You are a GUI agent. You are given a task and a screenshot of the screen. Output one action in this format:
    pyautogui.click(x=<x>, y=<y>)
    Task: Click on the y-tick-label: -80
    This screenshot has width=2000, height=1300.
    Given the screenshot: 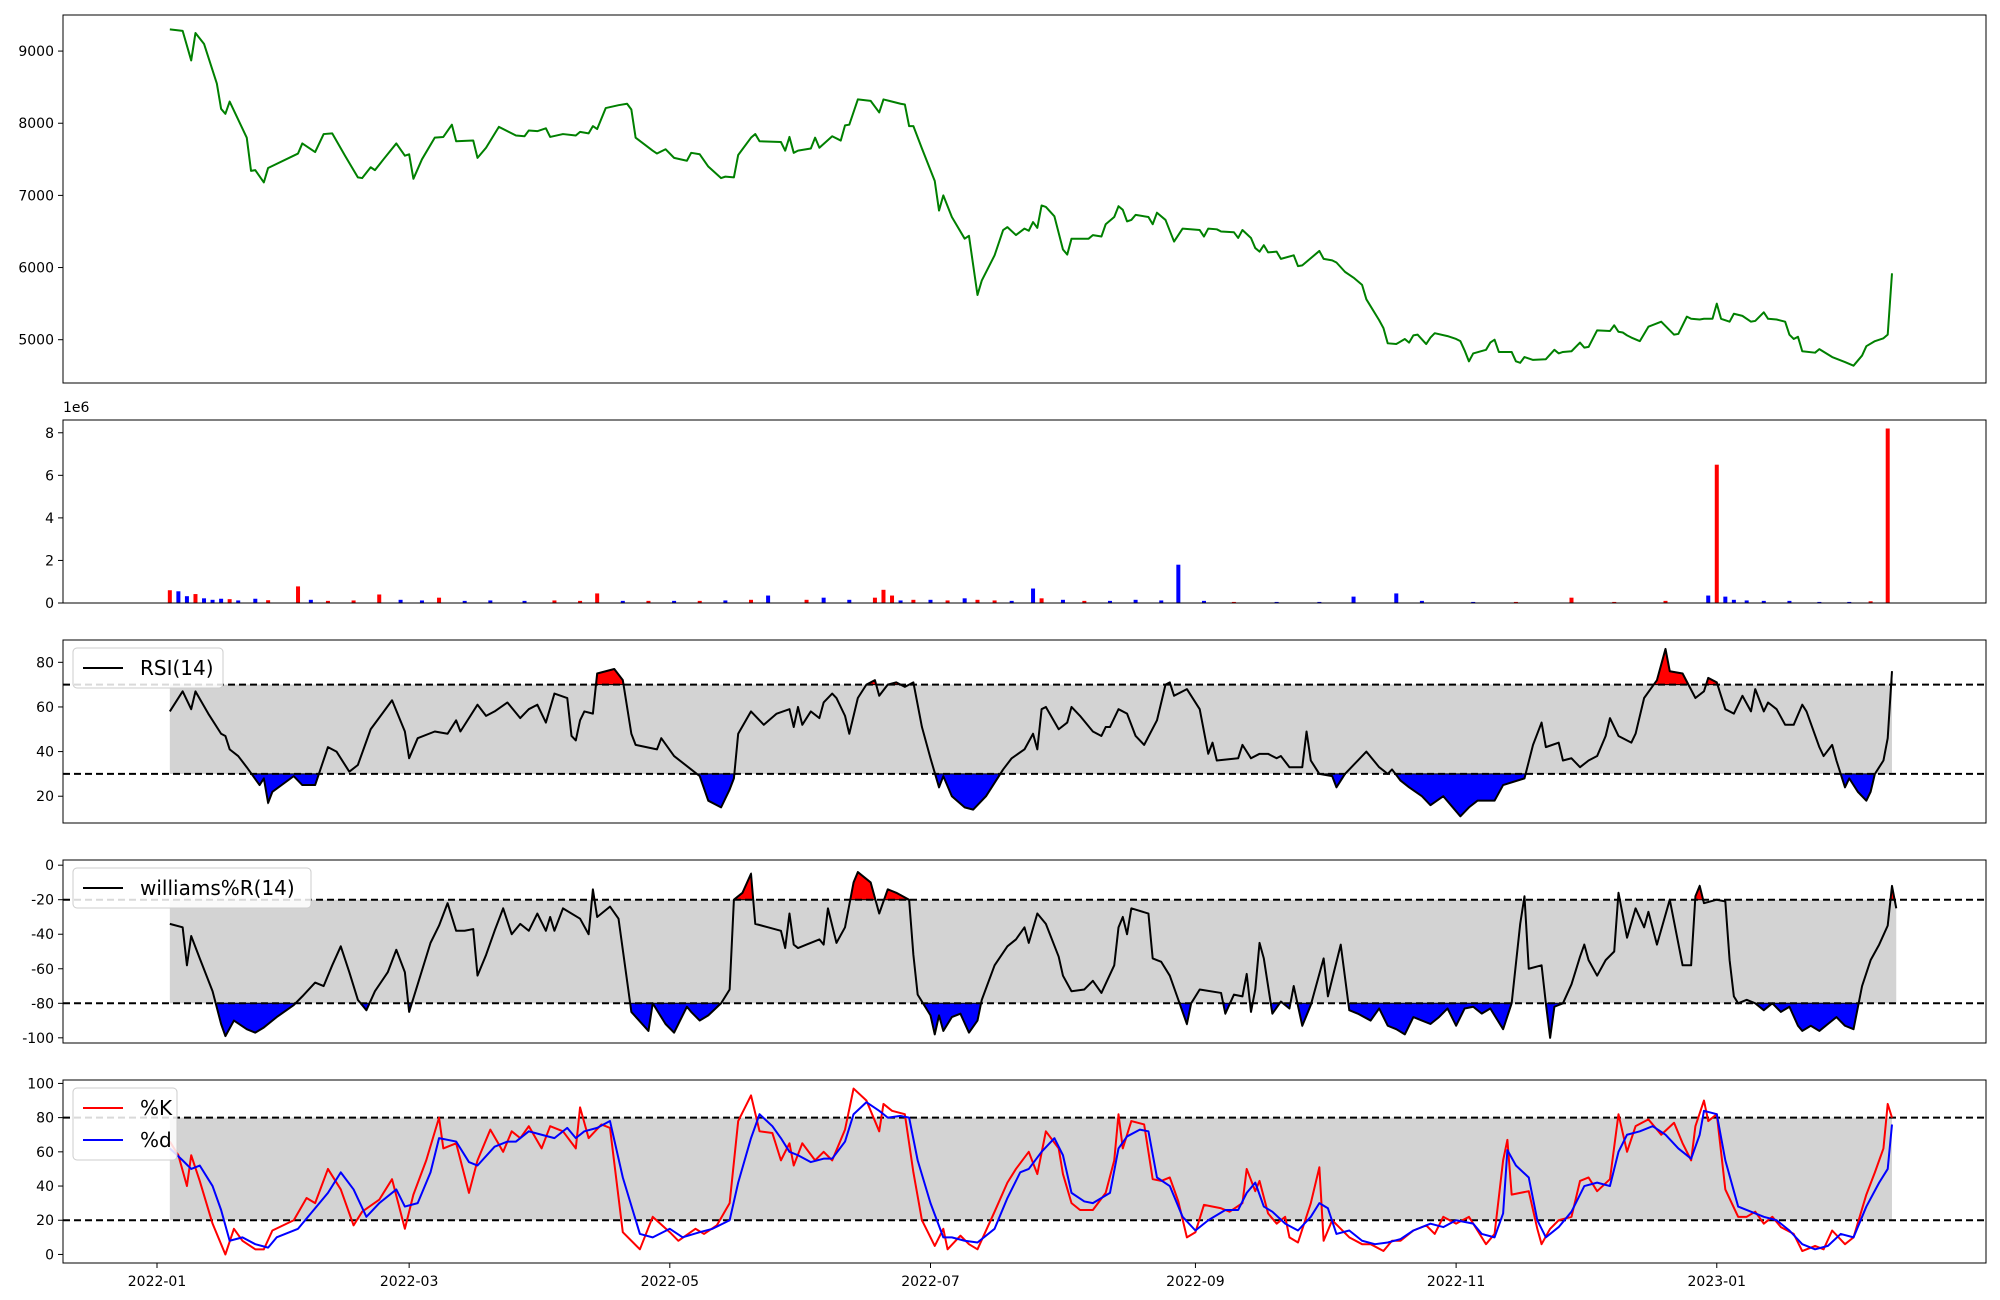 What is the action you would take?
    pyautogui.click(x=42, y=1004)
    